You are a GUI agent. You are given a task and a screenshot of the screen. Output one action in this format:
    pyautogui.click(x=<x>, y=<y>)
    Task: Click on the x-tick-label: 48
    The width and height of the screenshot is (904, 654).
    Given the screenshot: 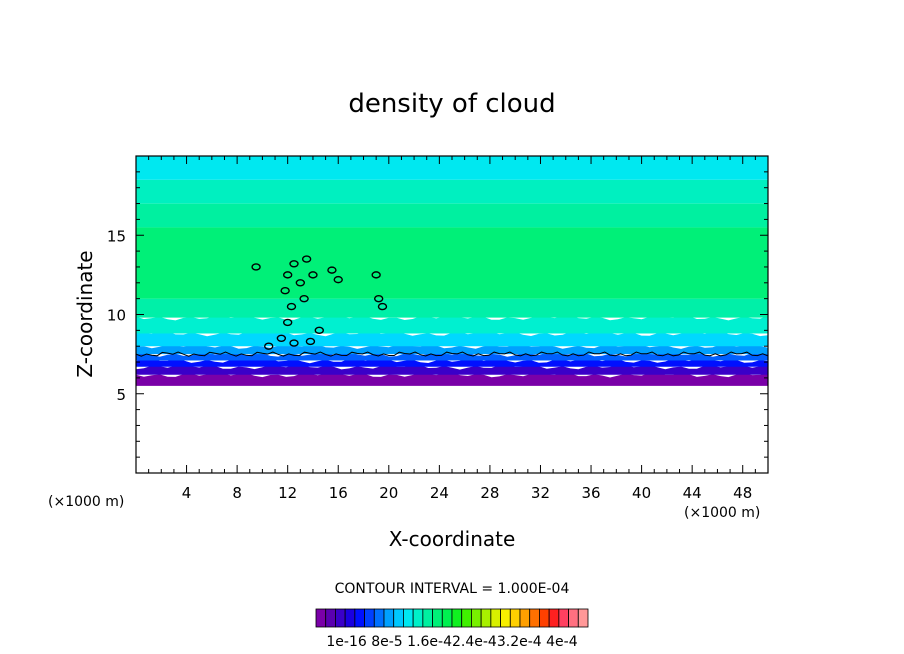 What is the action you would take?
    pyautogui.click(x=742, y=493)
    